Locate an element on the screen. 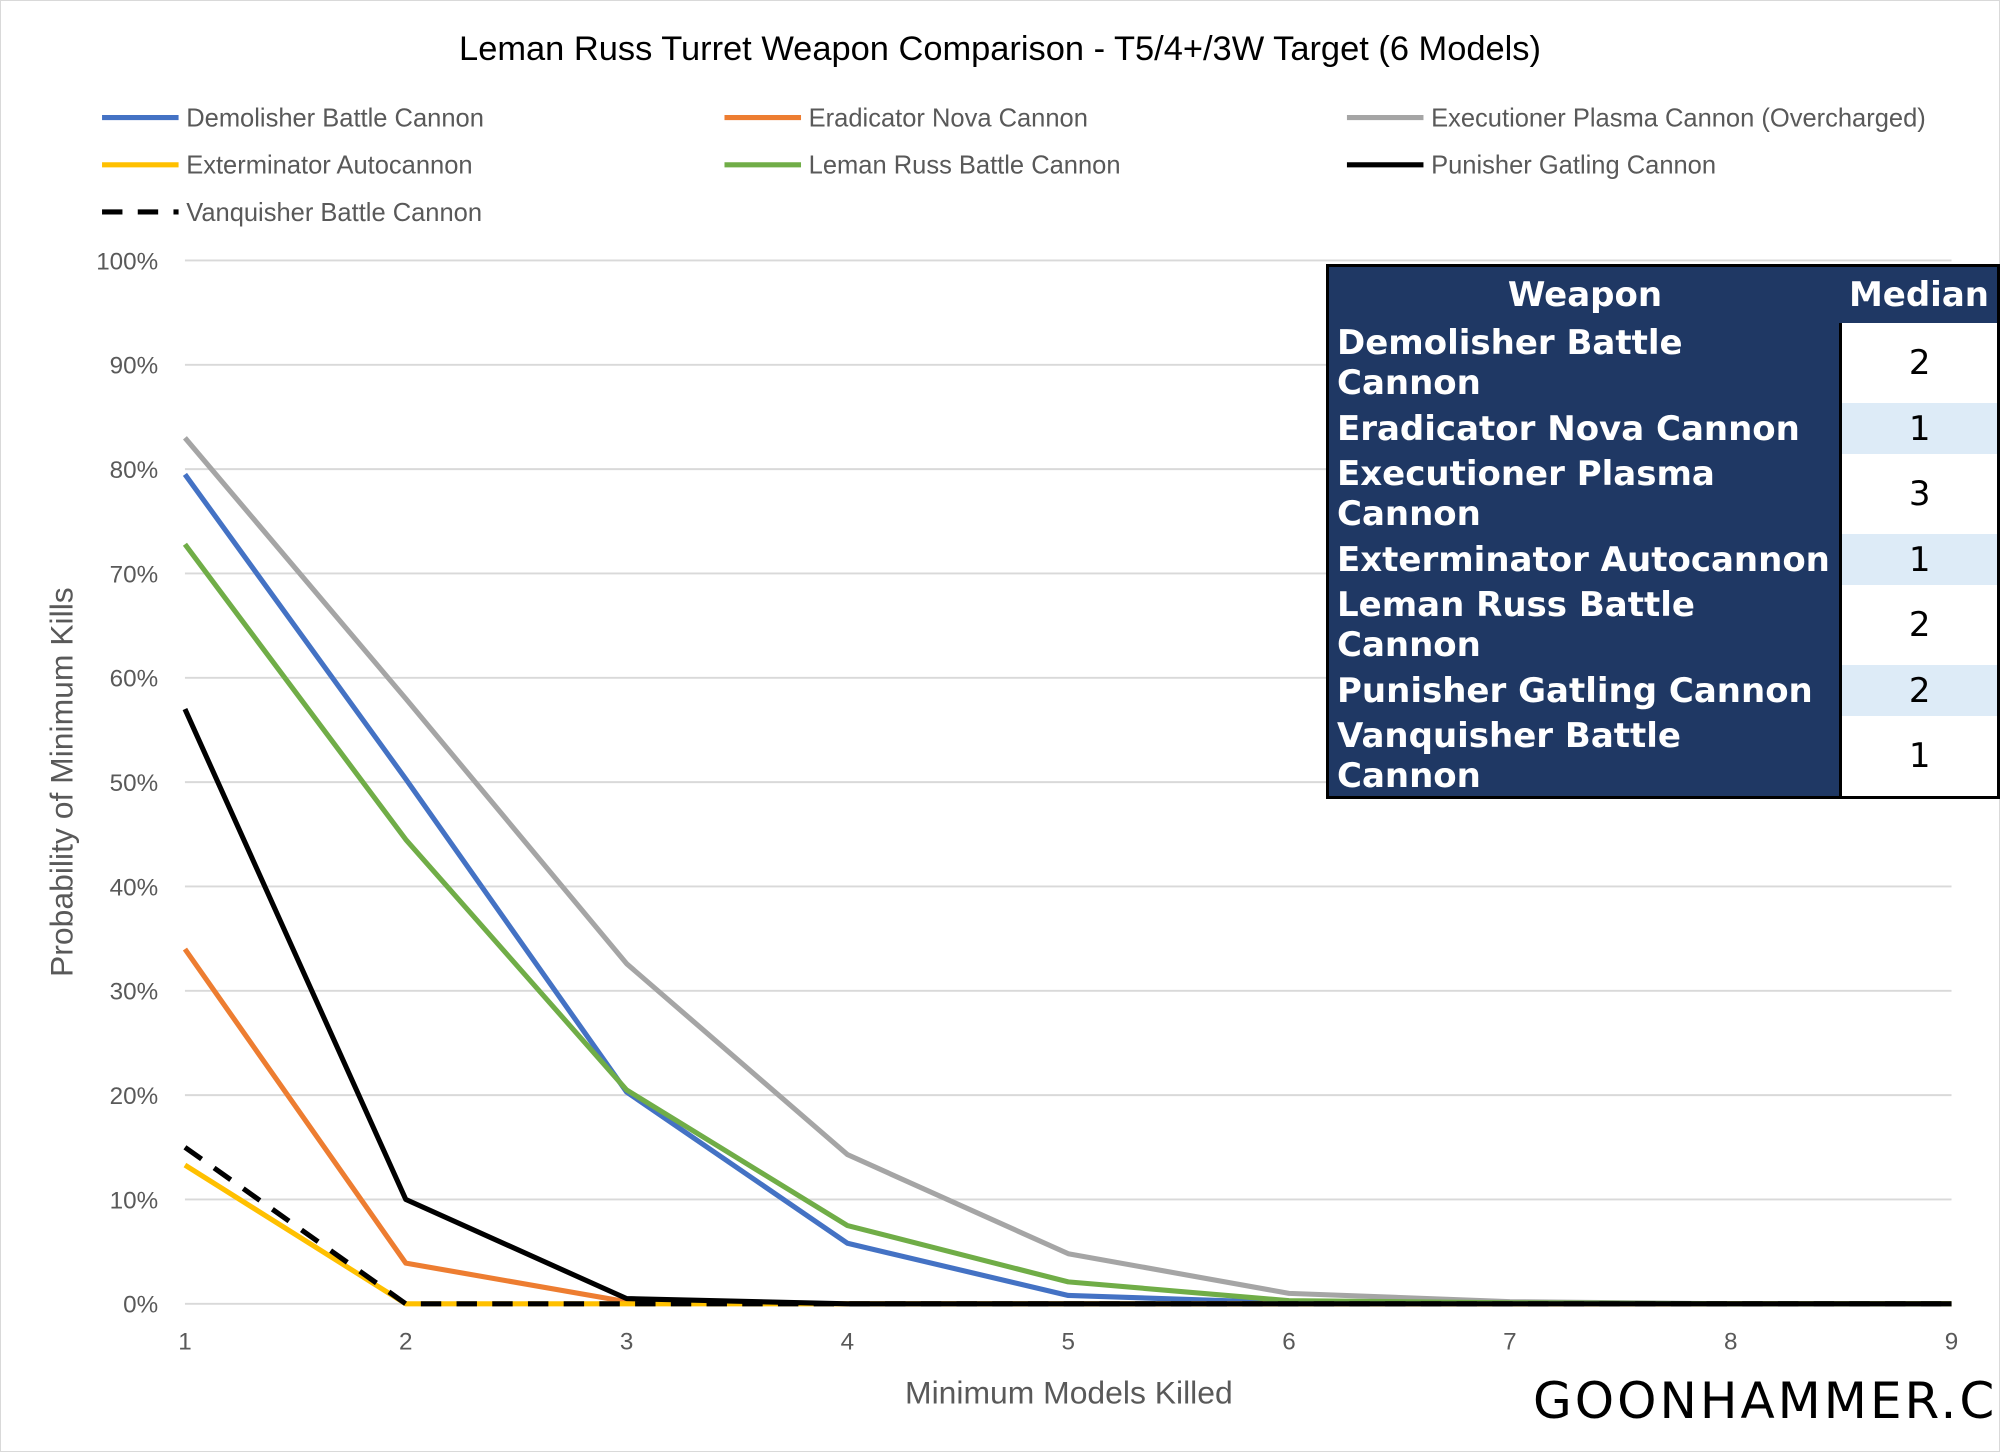  legend-label: Exterminator Autocannon is located at coordinates (329, 166).